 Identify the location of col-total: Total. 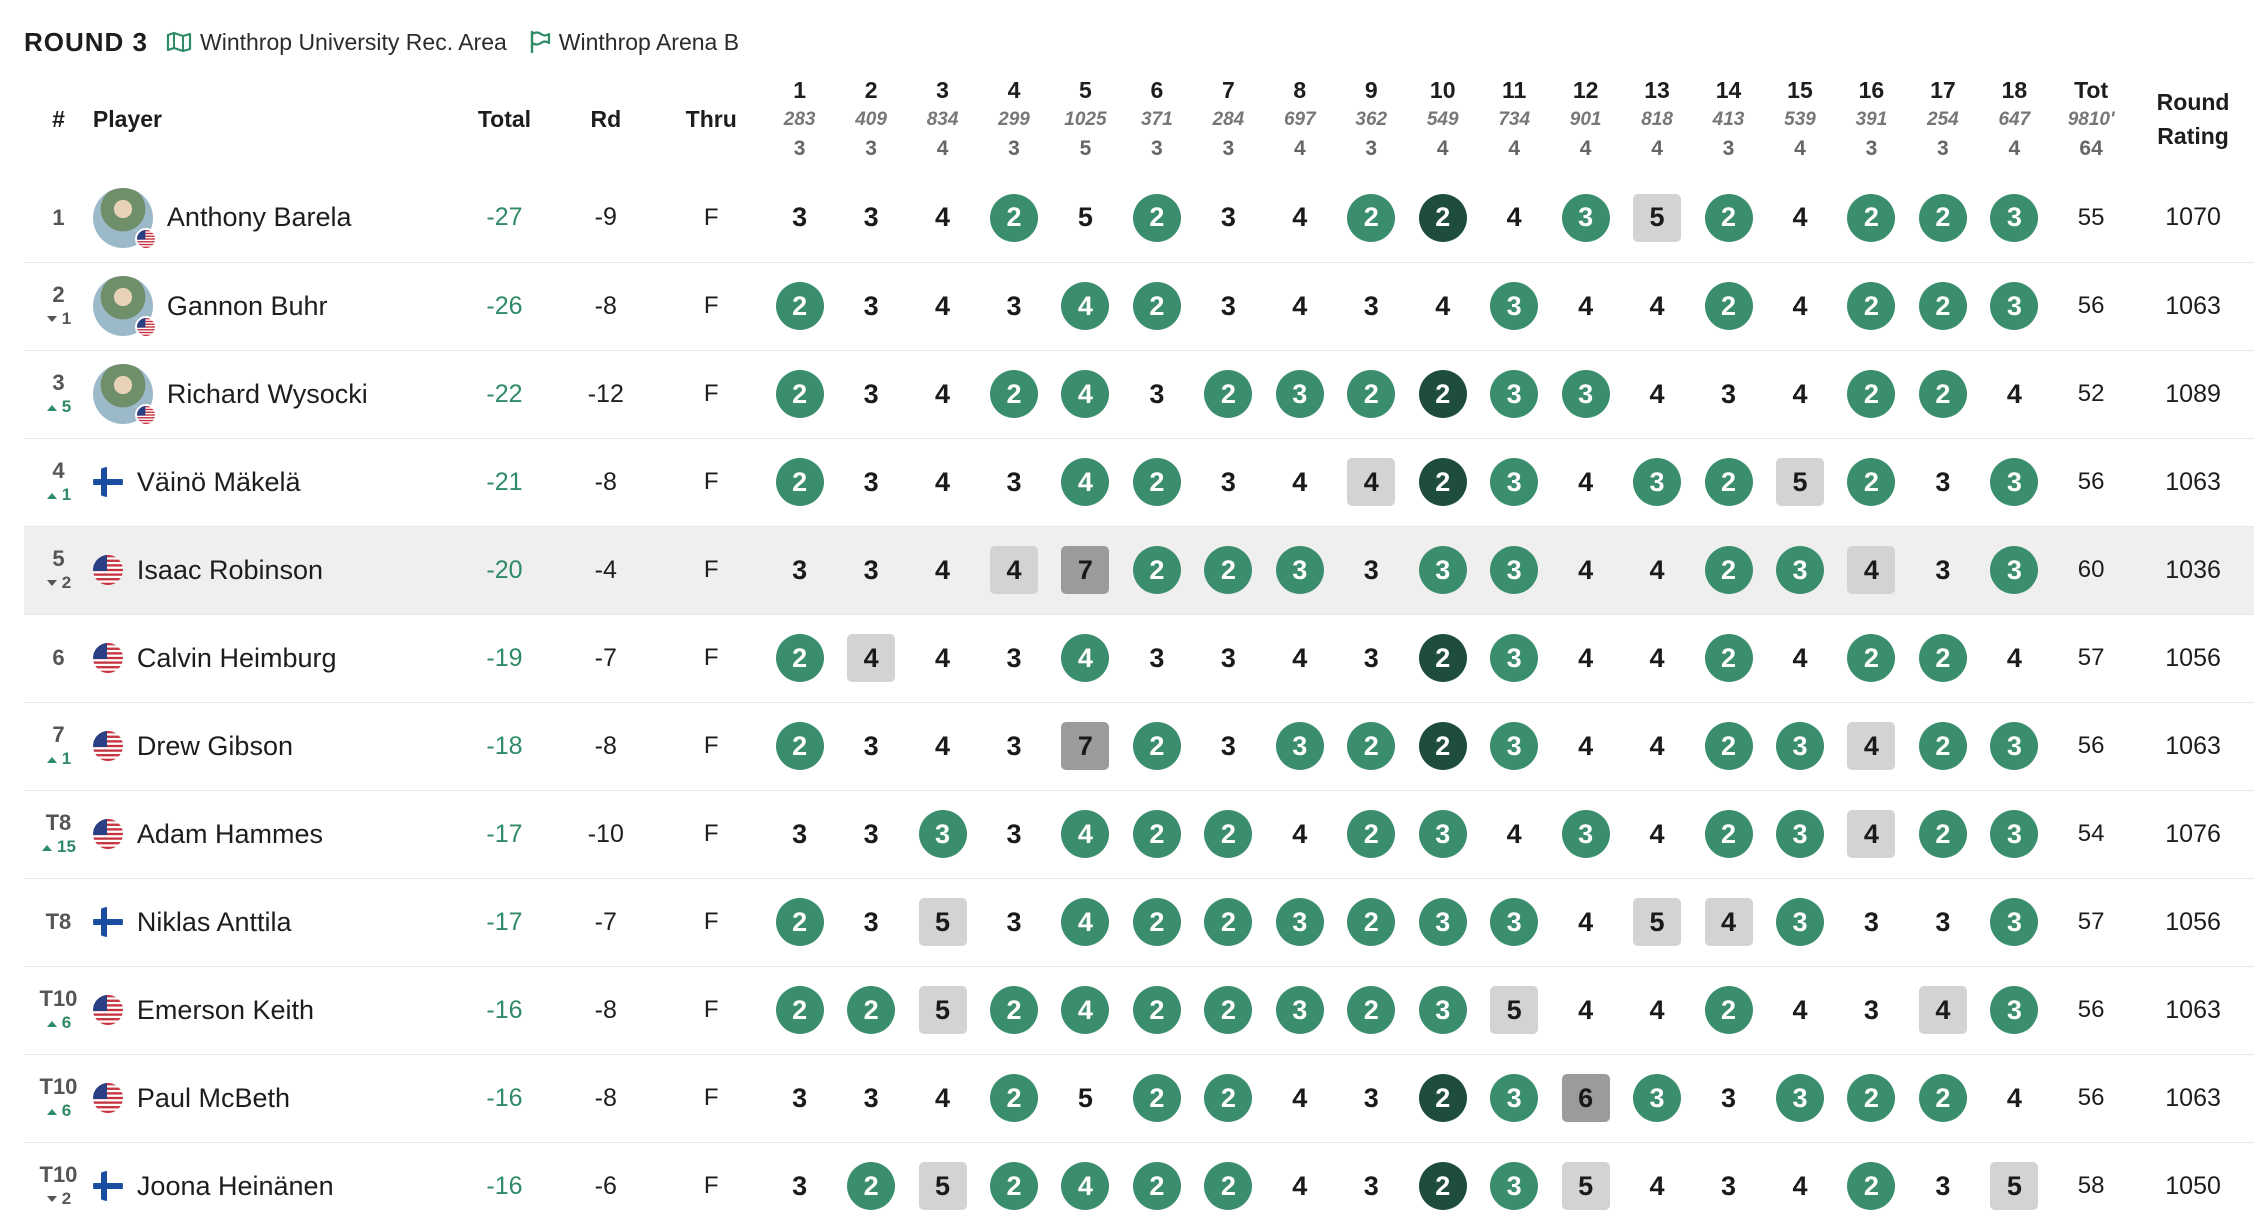
(504, 118).